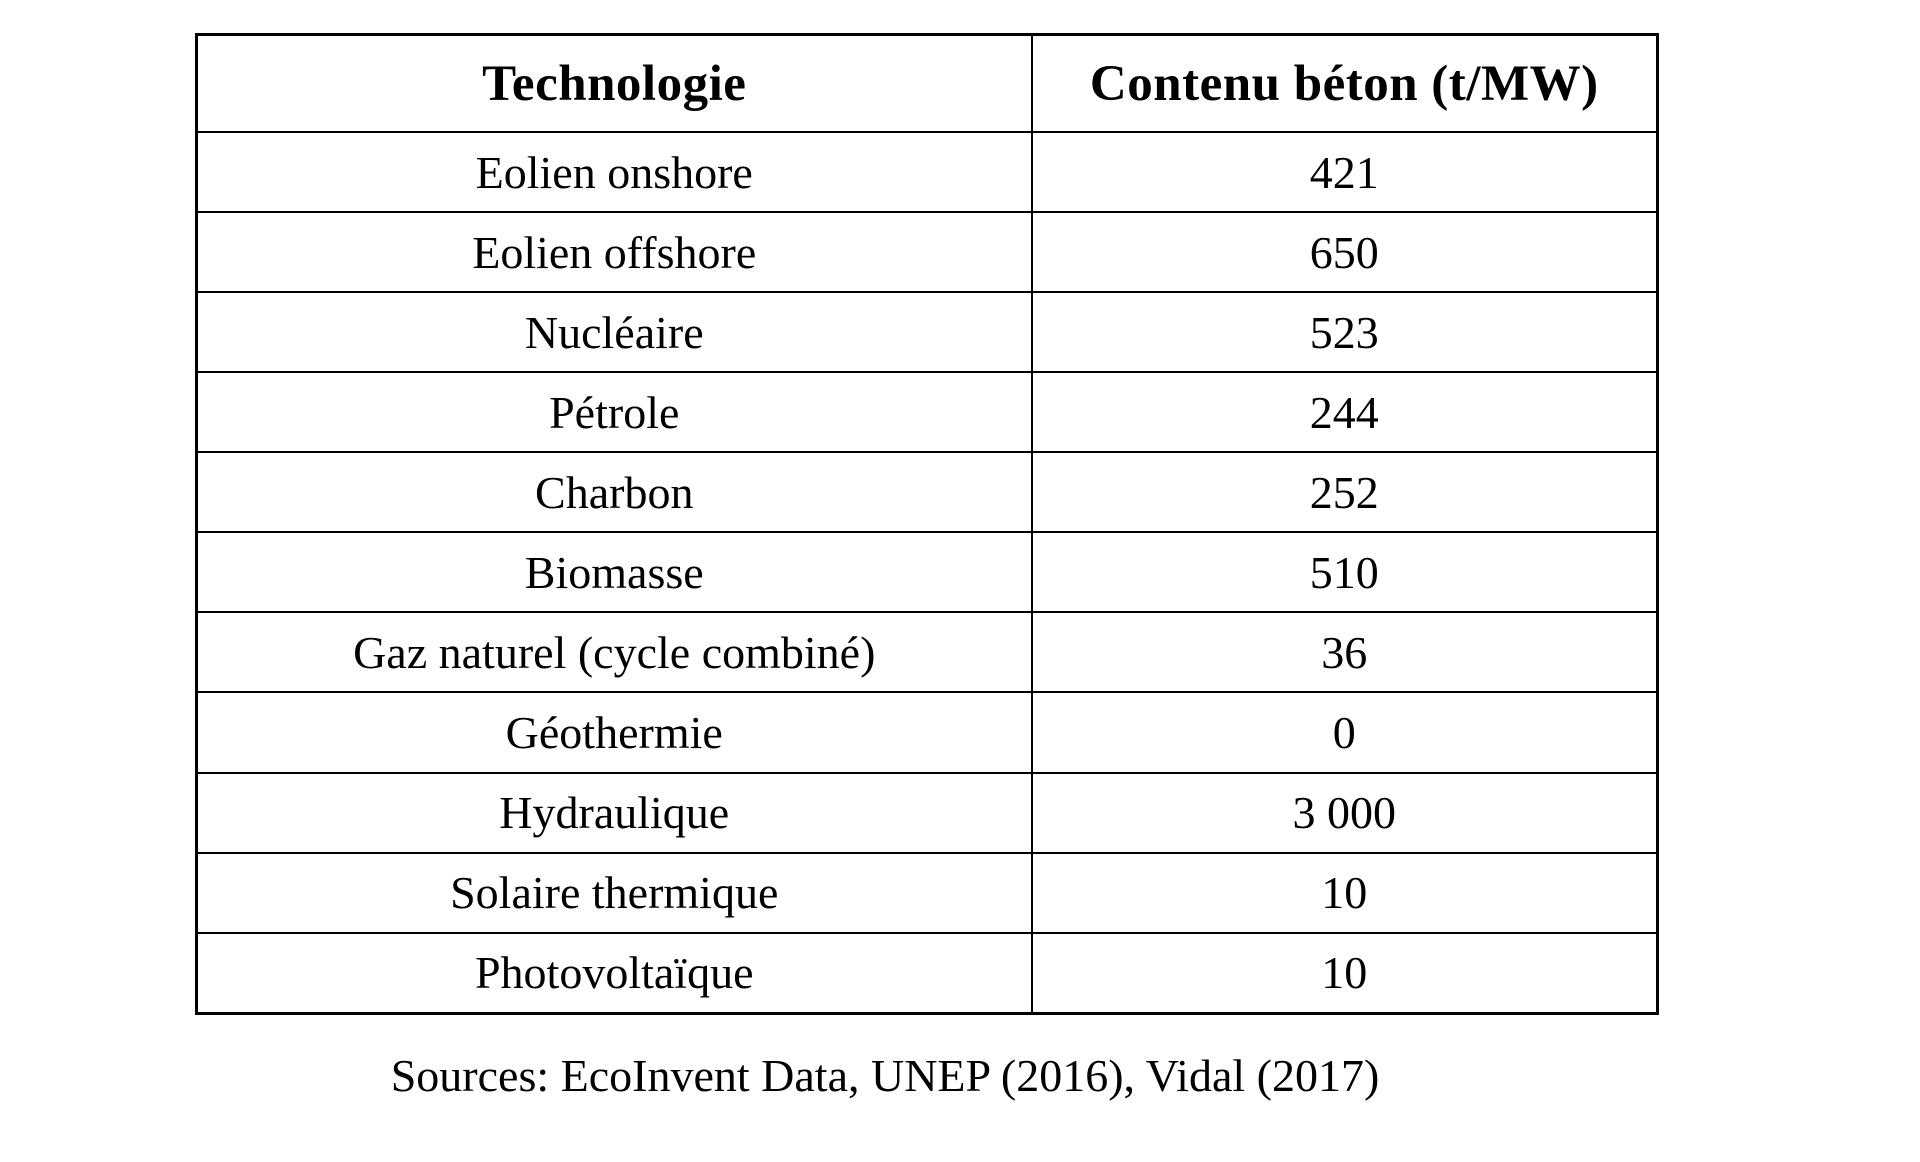 Image resolution: width=1920 pixels, height=1162 pixels. I want to click on table-row: Géothermie 0, so click(927, 732).